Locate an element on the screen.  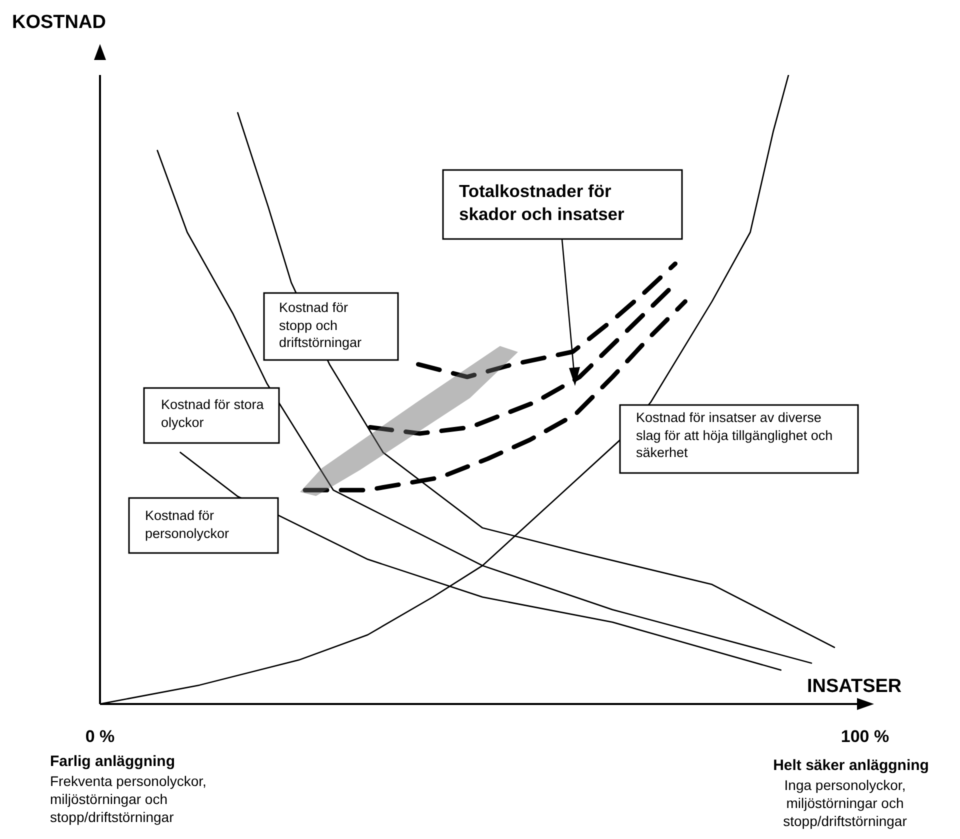
text: Frekventa personolyckor, miljöstörningar och stopp/driftstörningar is located at coordinates (129, 799).